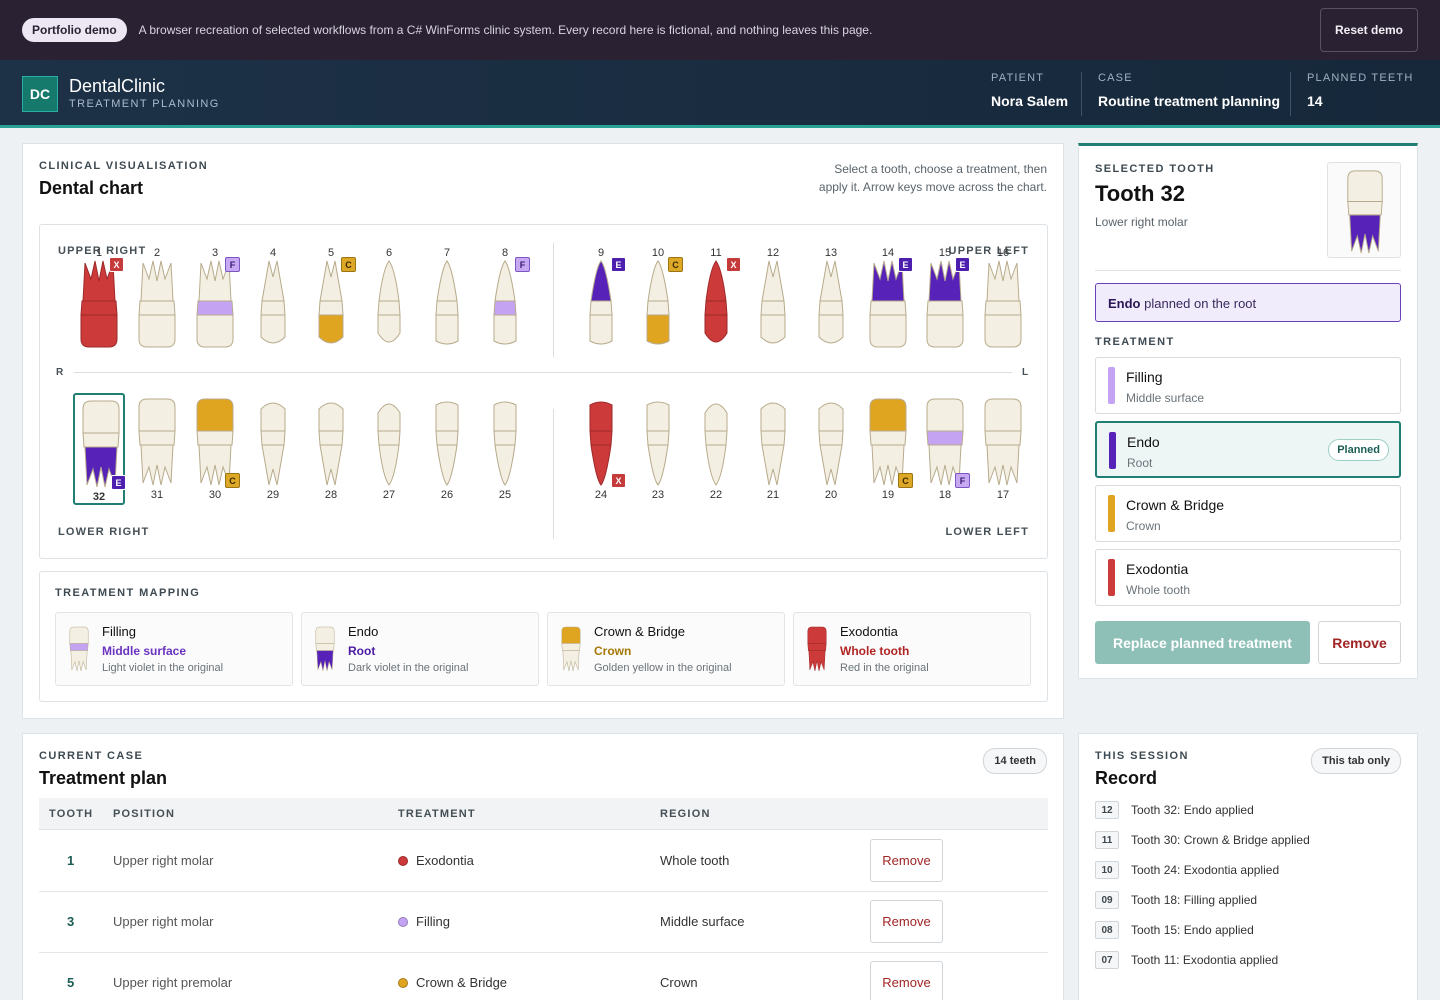 The width and height of the screenshot is (1440, 1000). I want to click on tooth-number: 30, so click(215, 495).